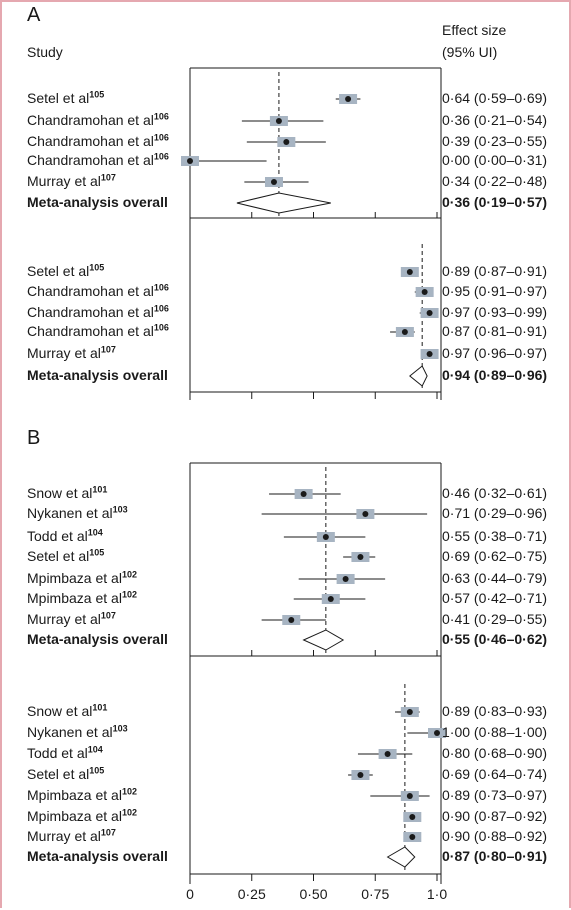  What do you see at coordinates (99, 707) in the screenshot?
I see `study-reference: 101` at bounding box center [99, 707].